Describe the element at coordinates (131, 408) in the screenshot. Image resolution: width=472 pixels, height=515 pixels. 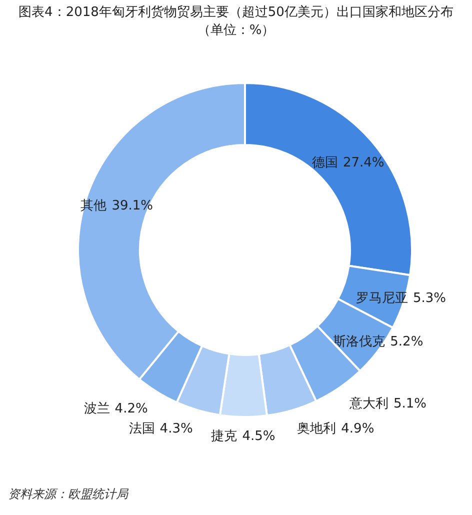
I see `value-label: 4.2%` at that location.